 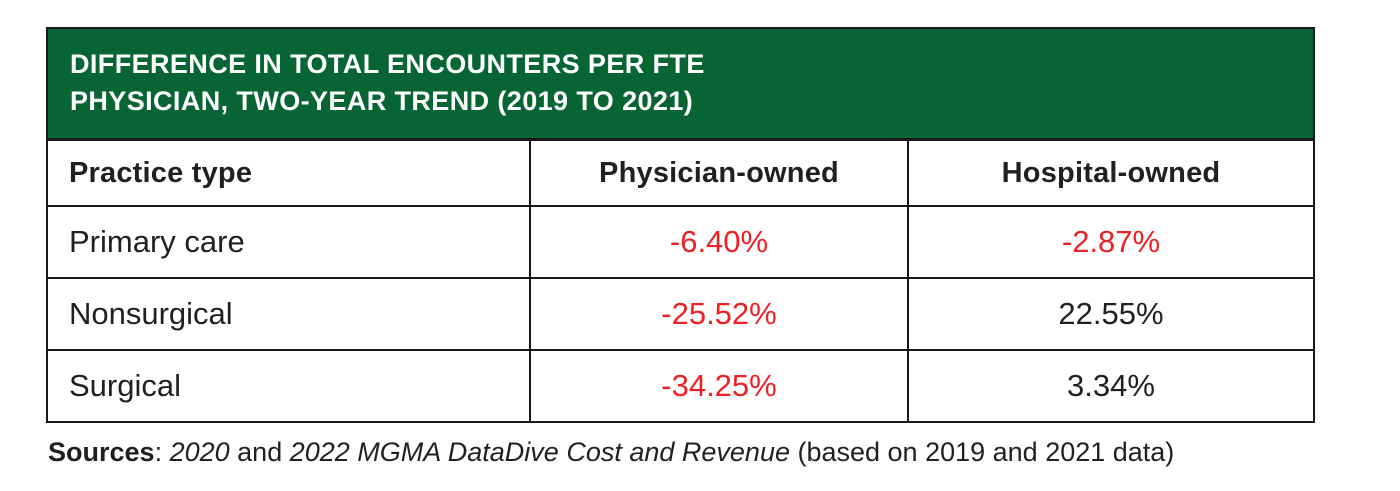 I want to click on value-primary-care-hospital-owned: -2.87%, so click(x=1110, y=242).